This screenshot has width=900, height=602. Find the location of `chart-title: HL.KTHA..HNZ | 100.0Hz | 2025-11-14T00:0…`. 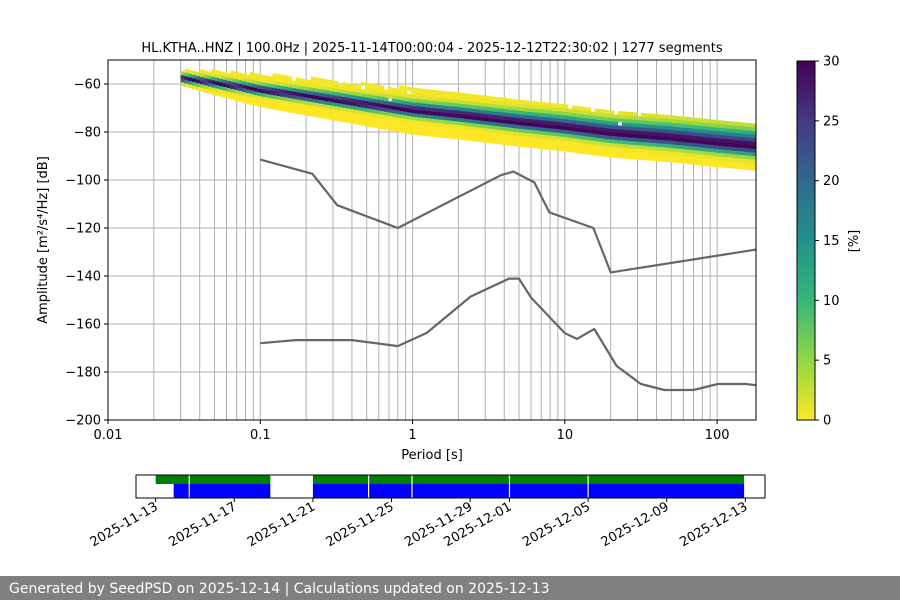

chart-title: HL.KTHA..HNZ | 100.0Hz | 2025-11-14T00:0… is located at coordinates (431, 48).